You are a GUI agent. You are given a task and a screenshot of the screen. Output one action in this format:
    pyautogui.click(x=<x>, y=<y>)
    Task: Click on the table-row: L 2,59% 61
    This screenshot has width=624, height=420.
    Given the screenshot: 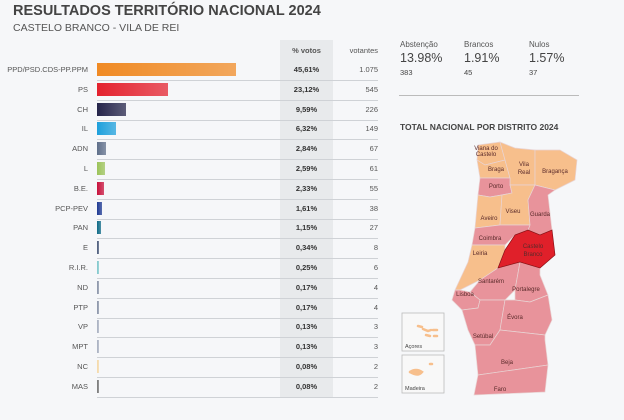 What is the action you would take?
    pyautogui.click(x=190, y=169)
    